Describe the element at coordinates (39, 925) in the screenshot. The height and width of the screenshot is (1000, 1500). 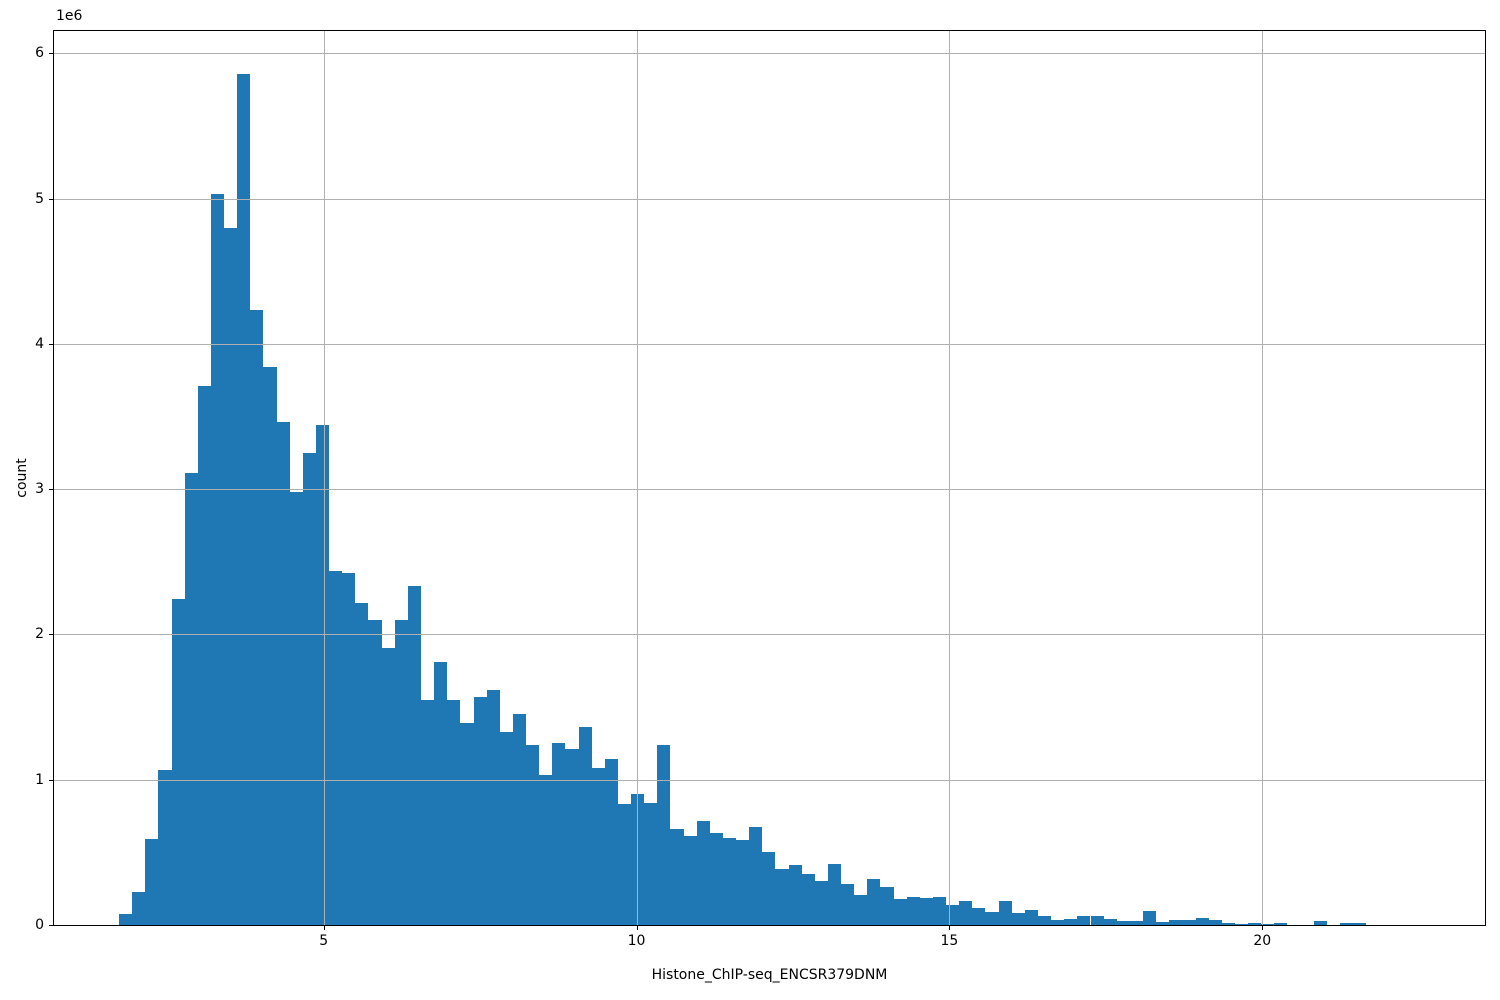
I see `y-tick-label: 0` at that location.